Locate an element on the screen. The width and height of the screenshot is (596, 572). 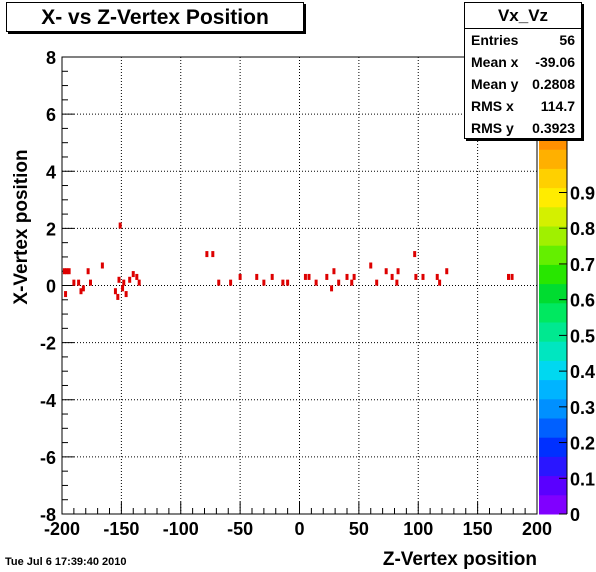
palette-tick-label: 0 is located at coordinates (575, 515).